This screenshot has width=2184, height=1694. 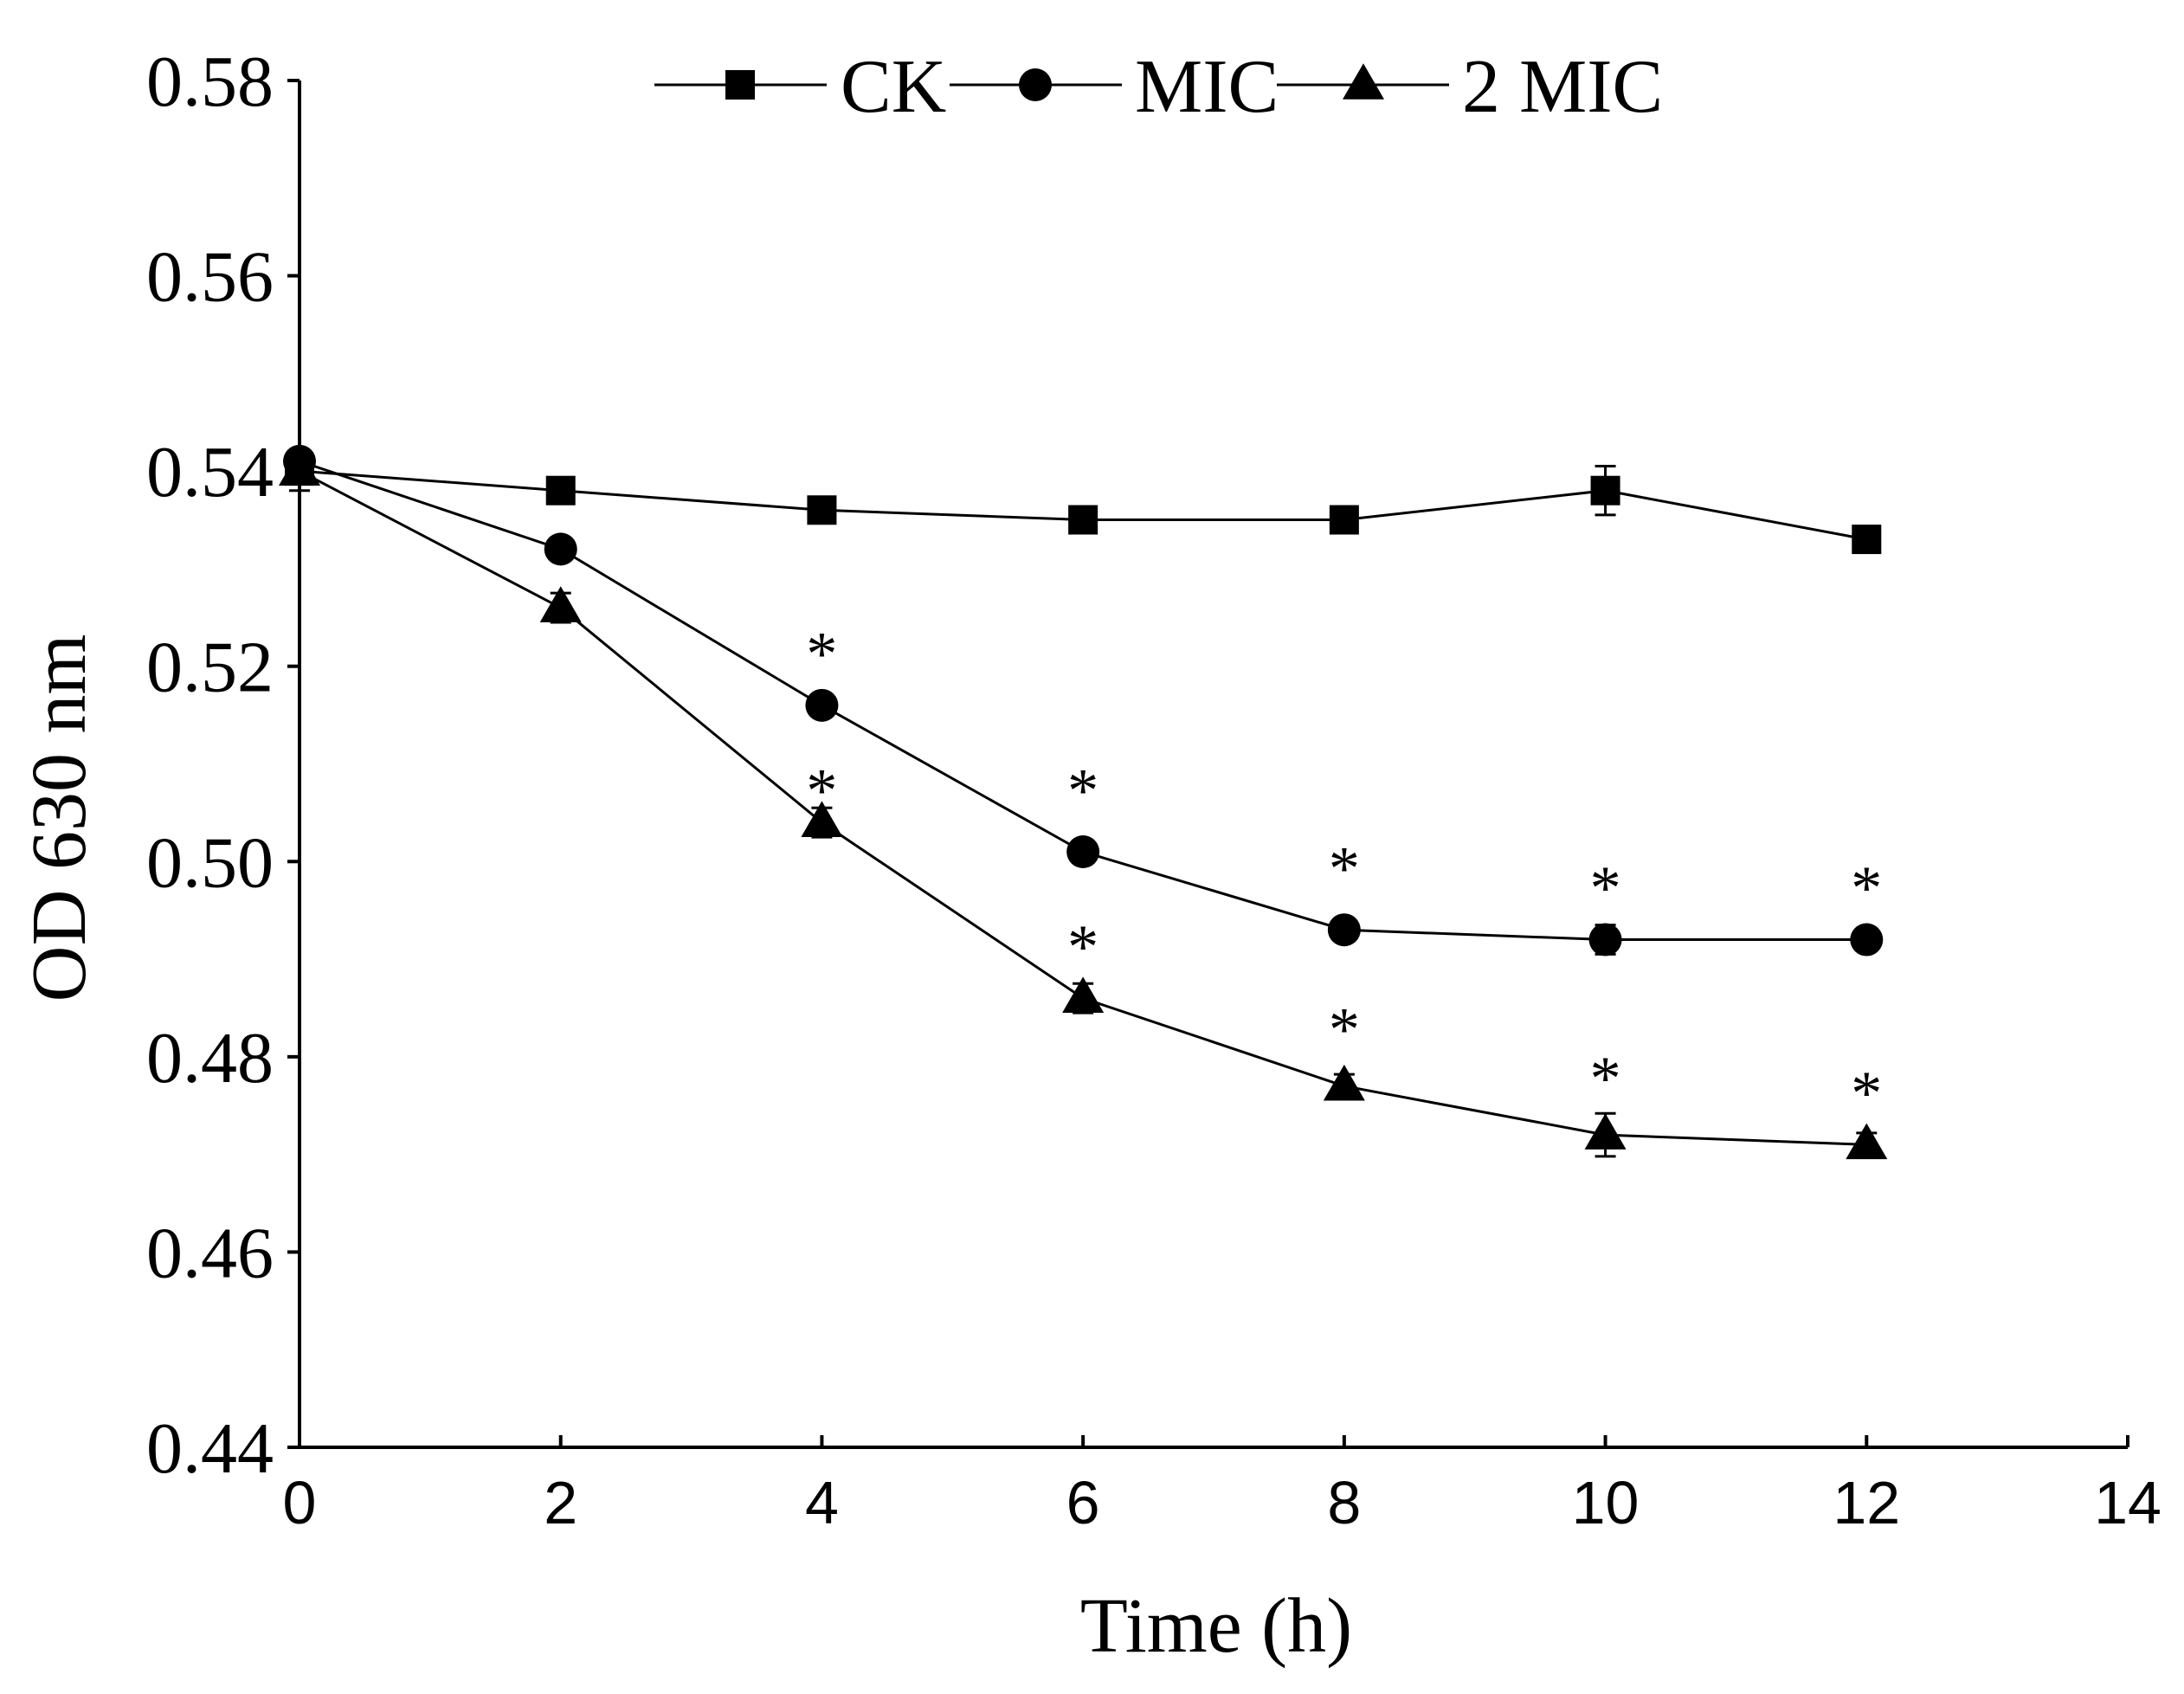 I want to click on x-tick-label: 12, so click(x=1866, y=1503).